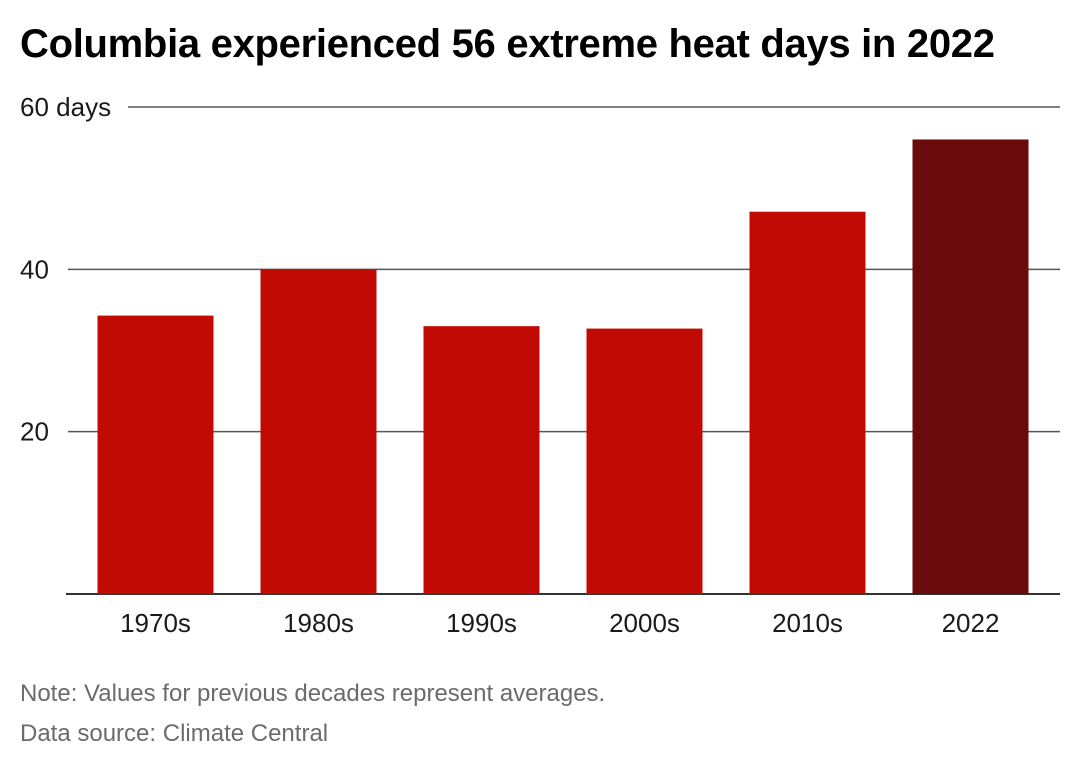  What do you see at coordinates (34, 269) in the screenshot?
I see `y-tick-label: 40` at bounding box center [34, 269].